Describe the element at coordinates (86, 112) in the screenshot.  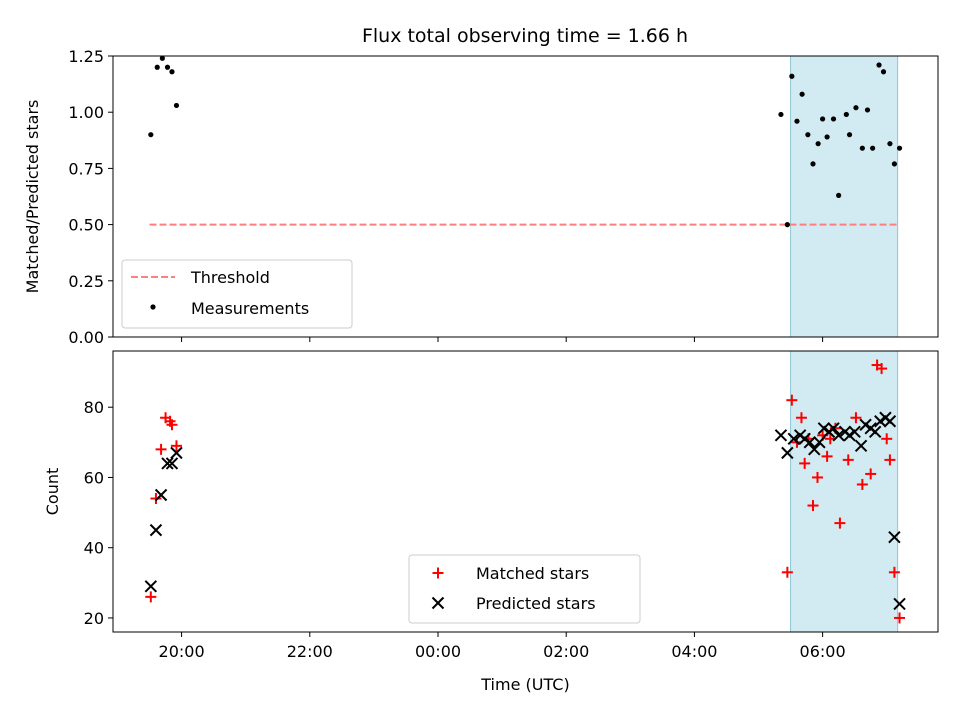
I see `y-tick-label: 1.00` at that location.